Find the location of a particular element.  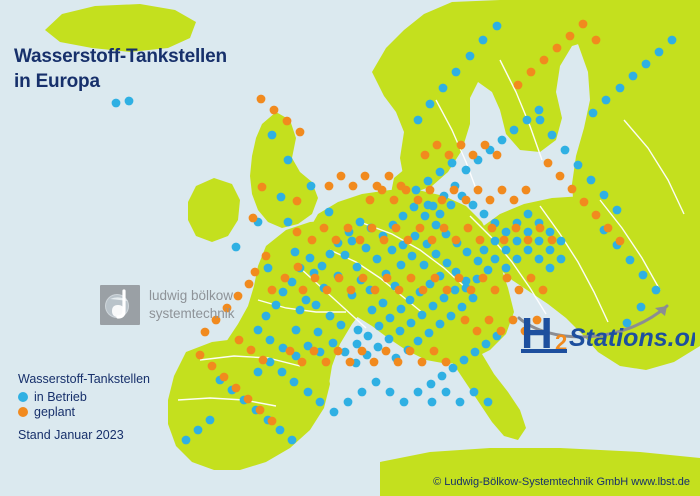

h2stations-logo: H 2 Stations.org is located at coordinates (605, 323).